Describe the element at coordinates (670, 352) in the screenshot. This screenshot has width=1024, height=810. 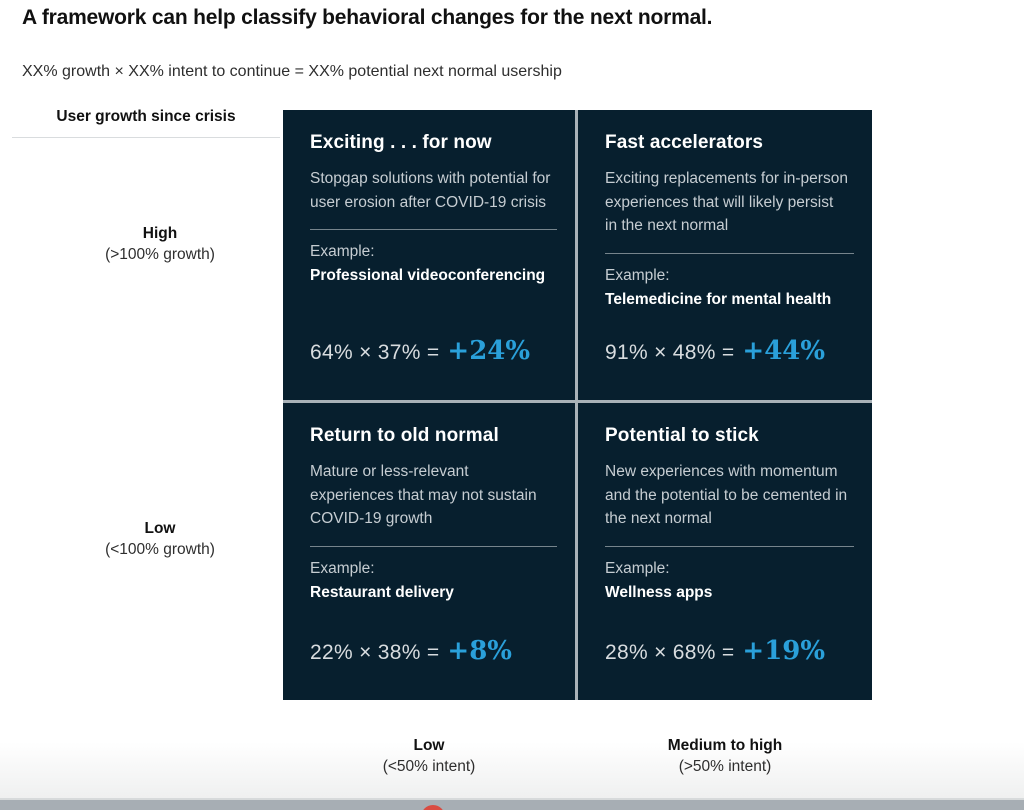
I see `equation-lhs: 91% × 48% =` at that location.